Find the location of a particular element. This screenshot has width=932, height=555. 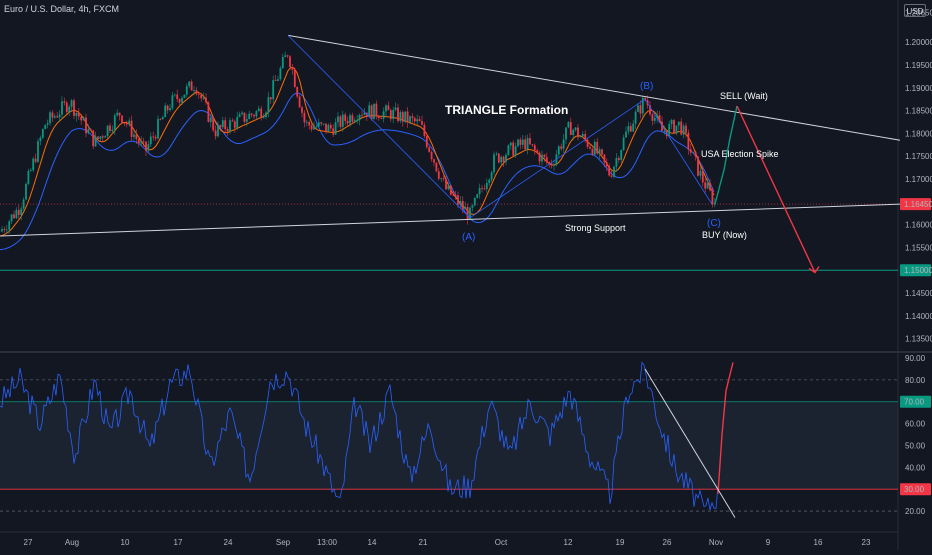

time-tick-label: 9 is located at coordinates (768, 542).